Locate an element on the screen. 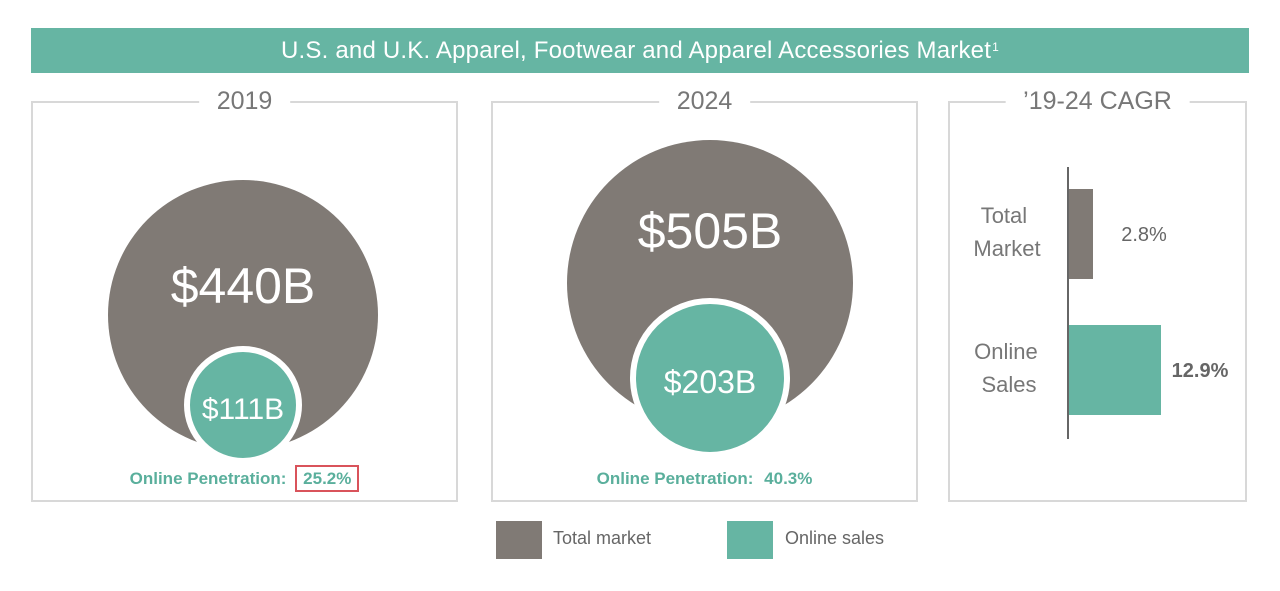  online-sales-bubble-2019 is located at coordinates (243, 405).